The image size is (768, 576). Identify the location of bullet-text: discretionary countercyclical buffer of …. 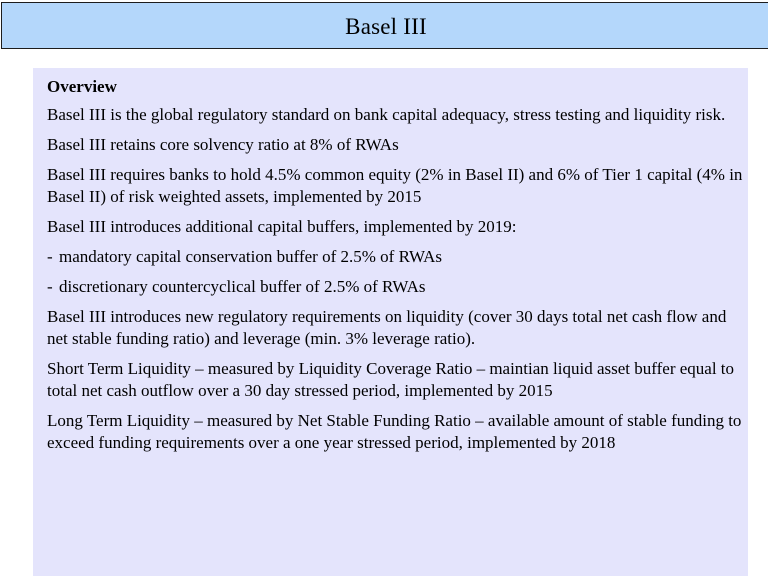
(242, 286).